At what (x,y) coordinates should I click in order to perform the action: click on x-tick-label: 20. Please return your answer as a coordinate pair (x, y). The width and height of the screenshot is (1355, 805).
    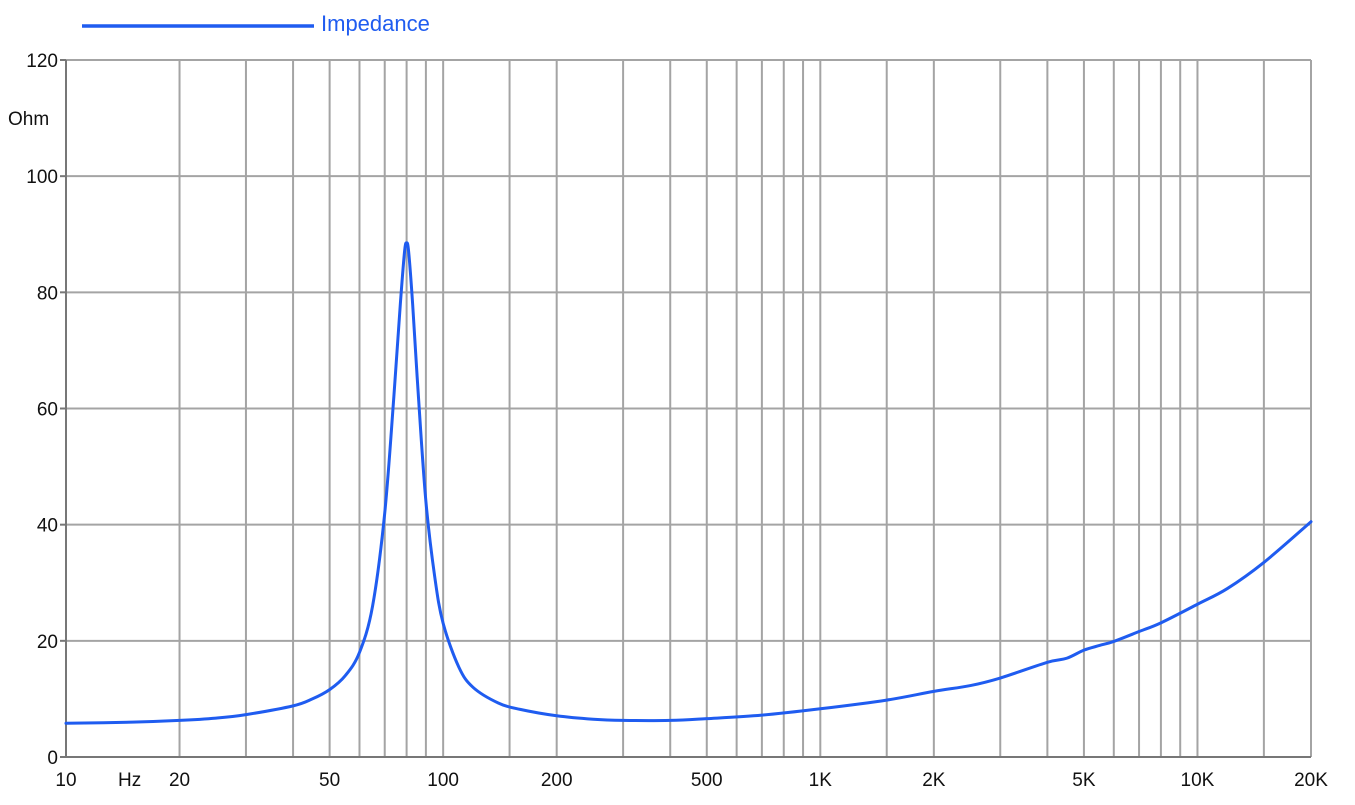
    Looking at the image, I should click on (179, 780).